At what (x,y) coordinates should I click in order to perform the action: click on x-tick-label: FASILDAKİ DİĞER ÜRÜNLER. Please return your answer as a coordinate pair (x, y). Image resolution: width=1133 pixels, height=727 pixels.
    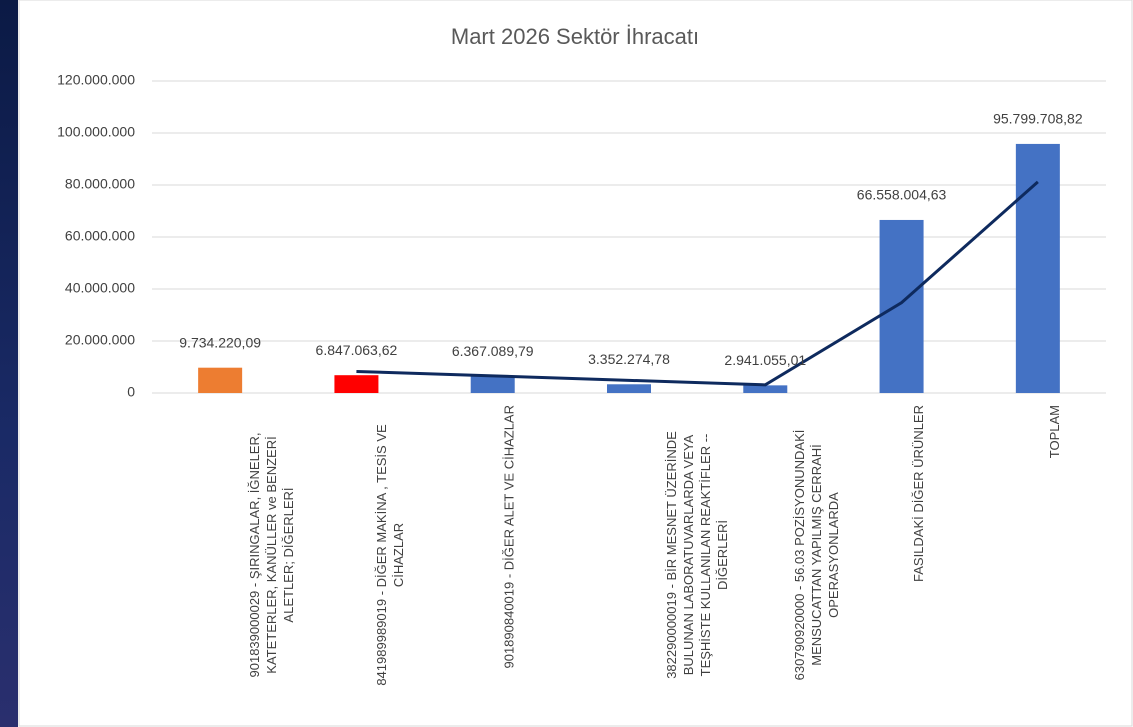
    Looking at the image, I should click on (919, 493).